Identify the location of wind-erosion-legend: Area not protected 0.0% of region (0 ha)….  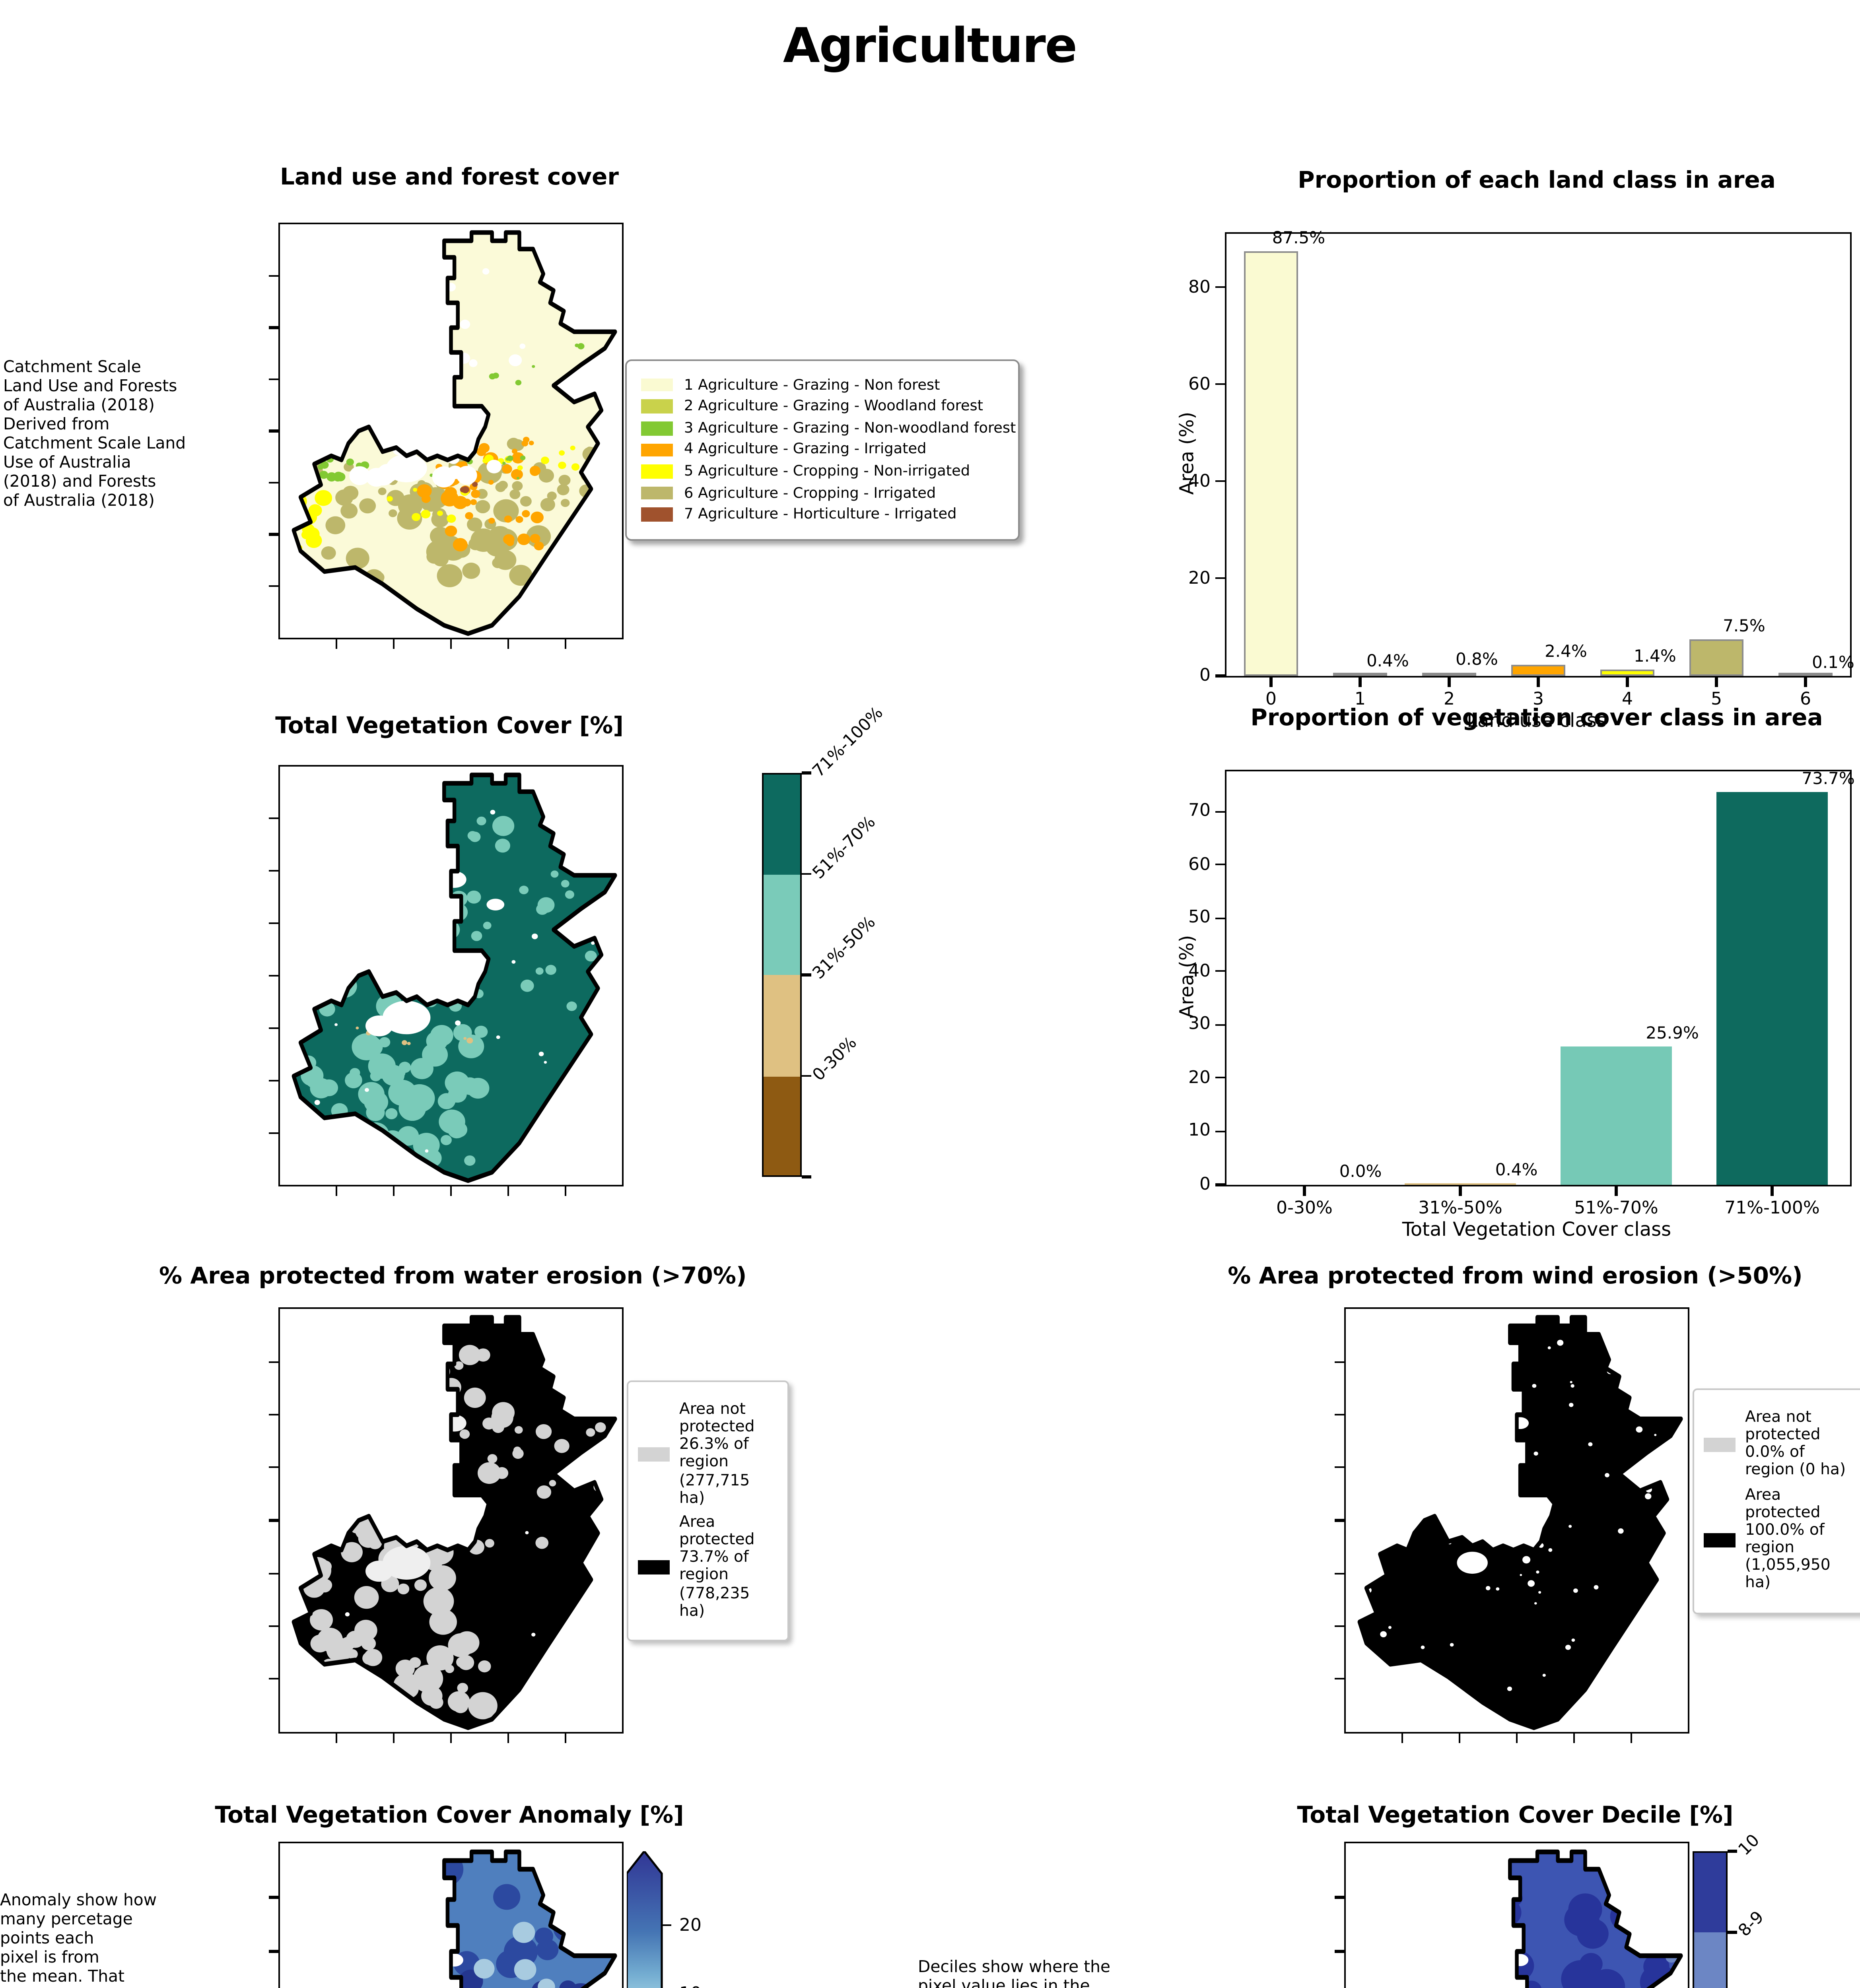
(1777, 1501).